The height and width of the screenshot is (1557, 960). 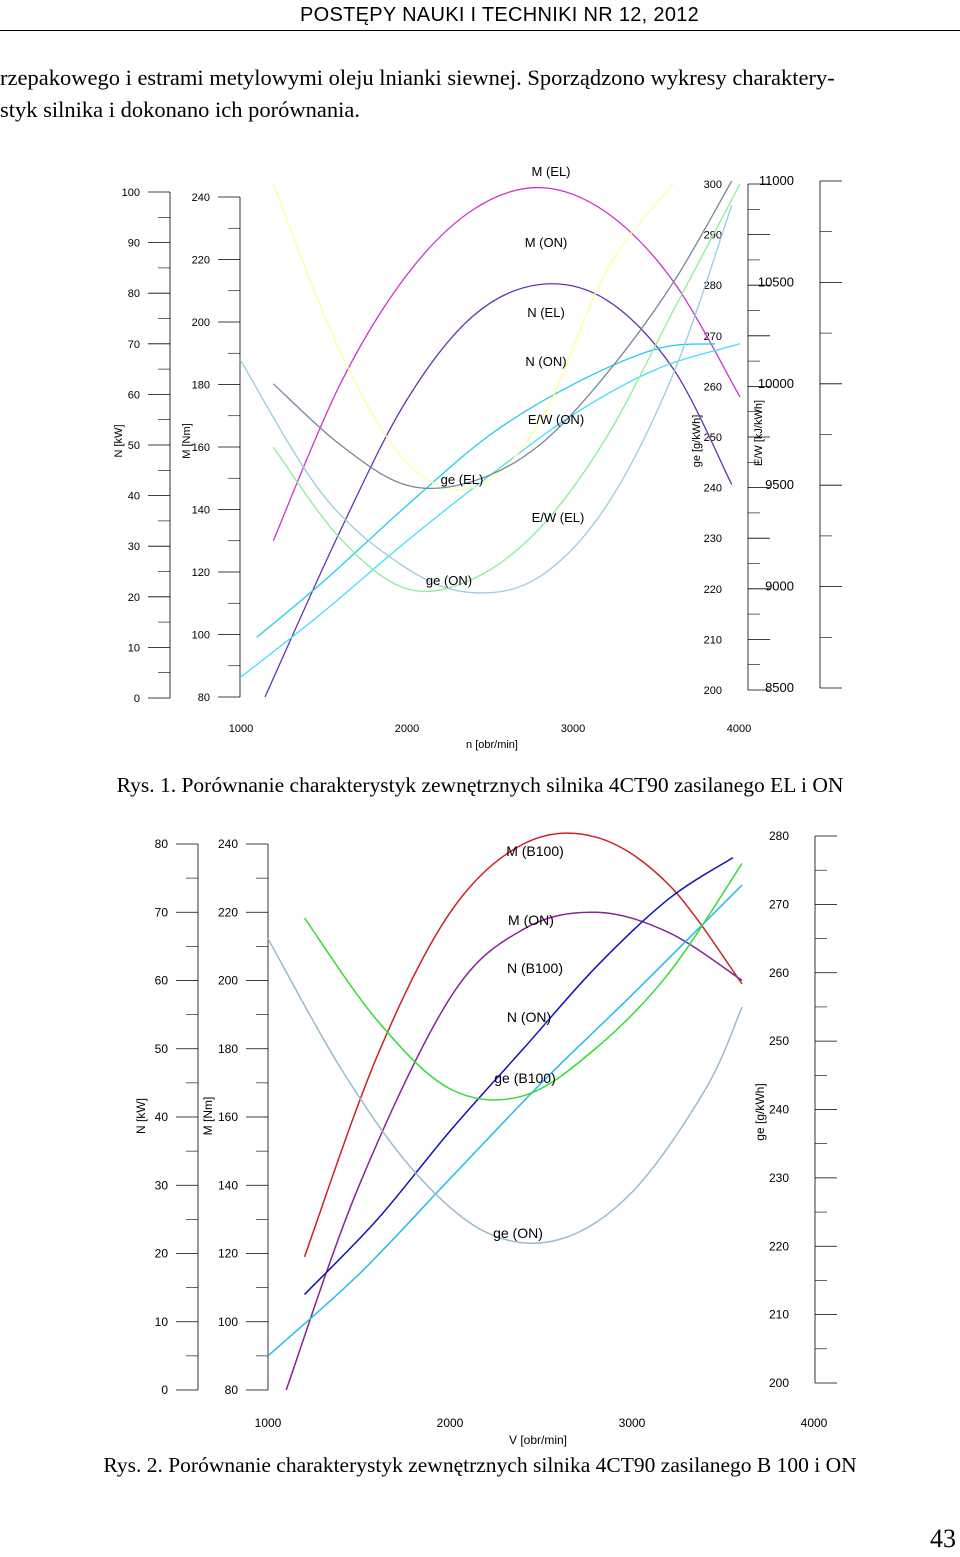 What do you see at coordinates (228, 1185) in the screenshot?
I see `f2-m-tick-label: 140` at bounding box center [228, 1185].